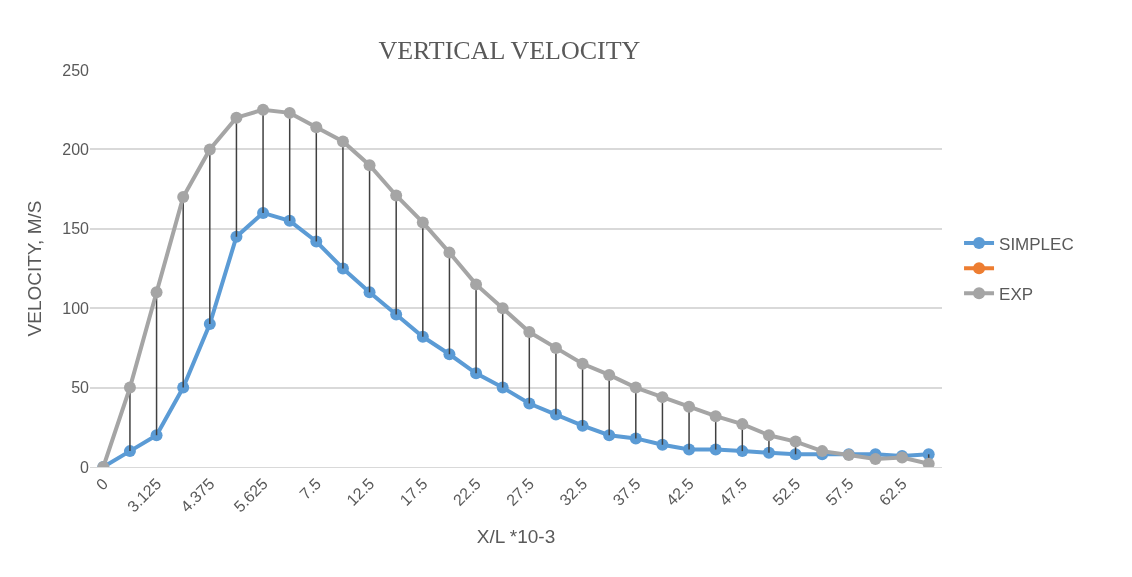 This screenshot has height=577, width=1132. I want to click on y-tick-label: 50, so click(80, 388).